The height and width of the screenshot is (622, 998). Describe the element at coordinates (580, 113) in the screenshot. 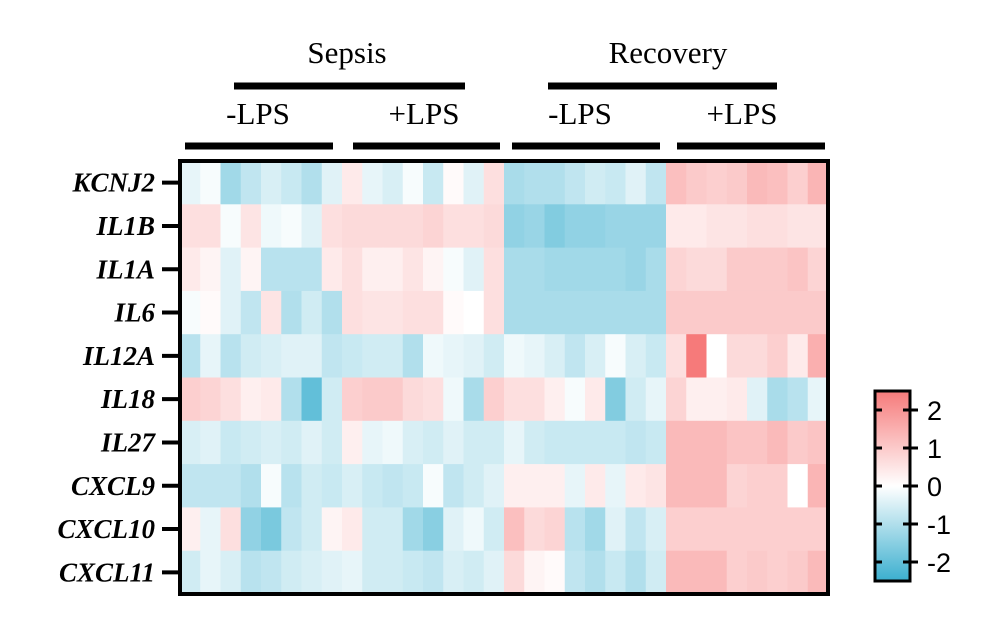

I see `condition-label-recovery-minus-lps: -LPS` at that location.